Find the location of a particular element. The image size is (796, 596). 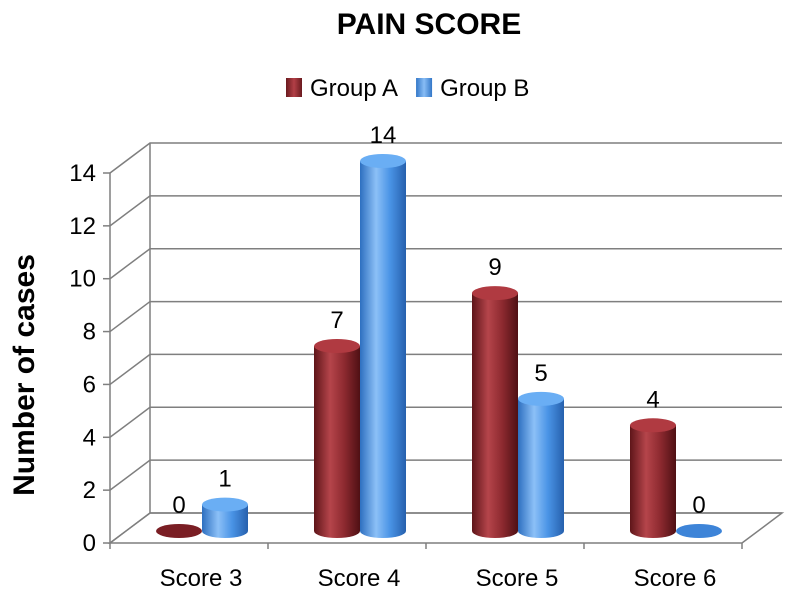

legend: Group A Group B is located at coordinates (407, 88).